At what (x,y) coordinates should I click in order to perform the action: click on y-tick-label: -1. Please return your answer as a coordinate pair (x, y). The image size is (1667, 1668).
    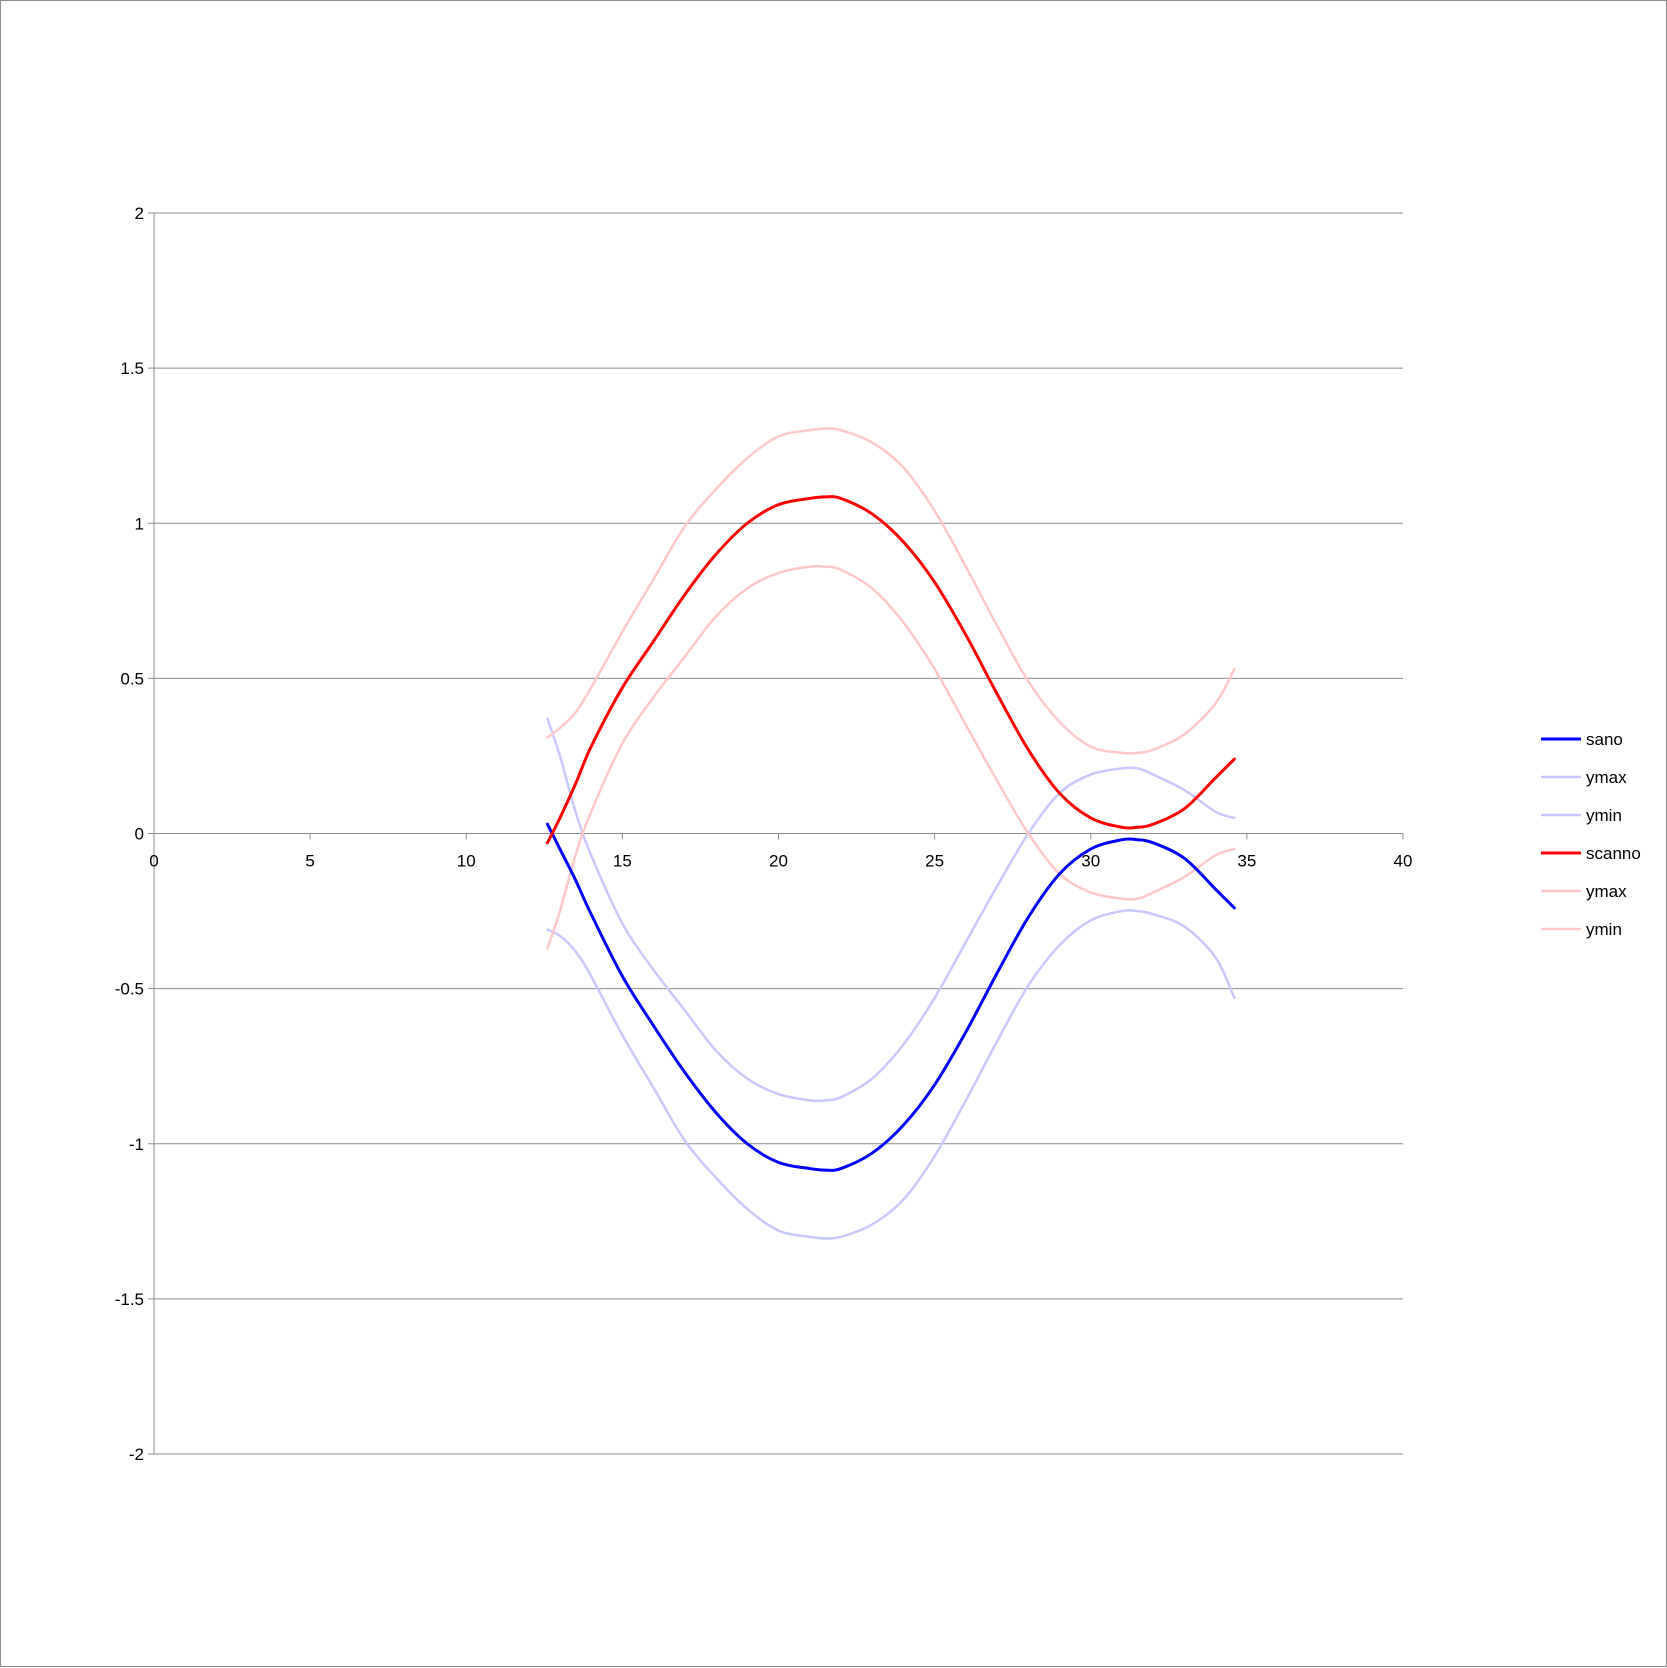
    Looking at the image, I should click on (136, 1144).